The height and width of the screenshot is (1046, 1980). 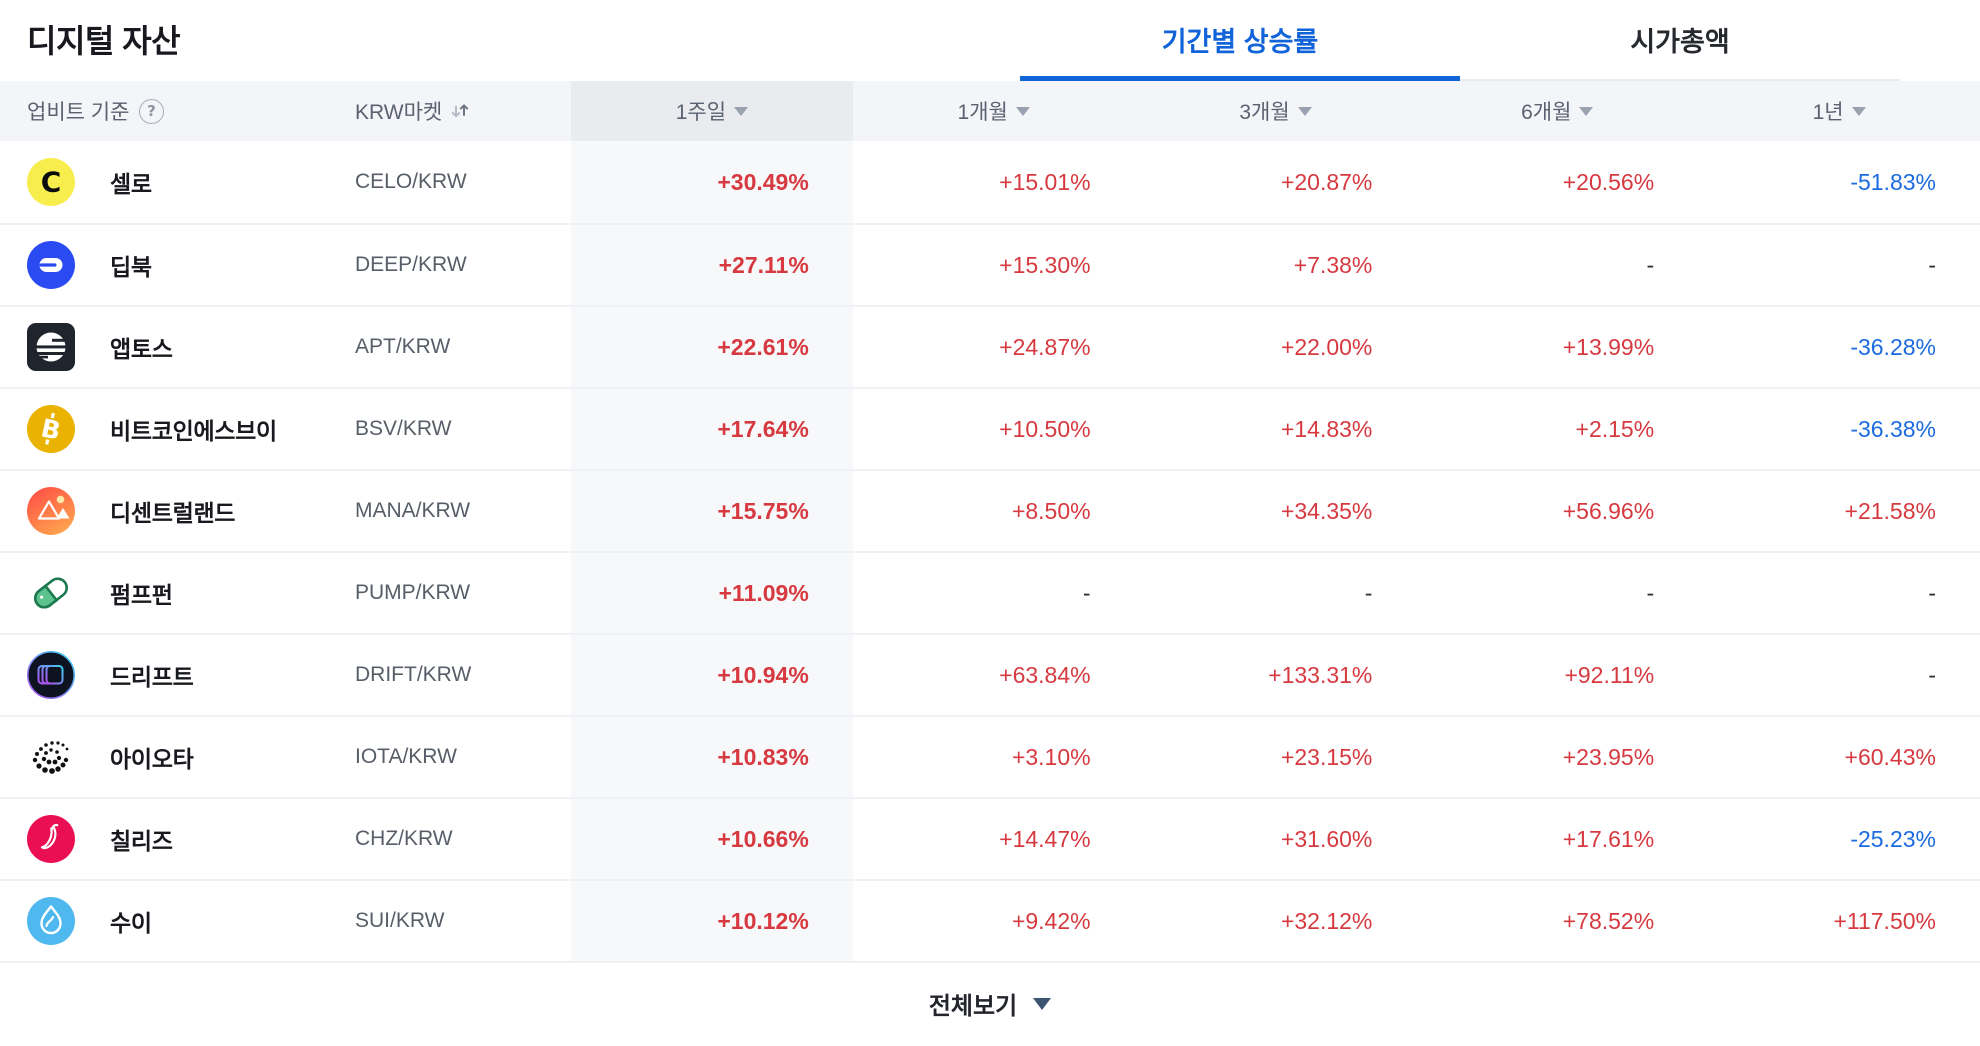 What do you see at coordinates (1608, 181) in the screenshot?
I see `change-value: +20.56%` at bounding box center [1608, 181].